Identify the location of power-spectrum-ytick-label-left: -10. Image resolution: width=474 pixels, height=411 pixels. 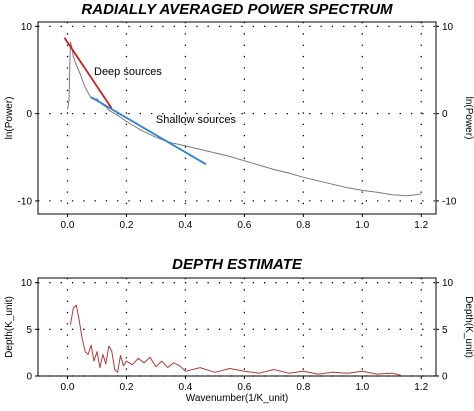
(25, 201).